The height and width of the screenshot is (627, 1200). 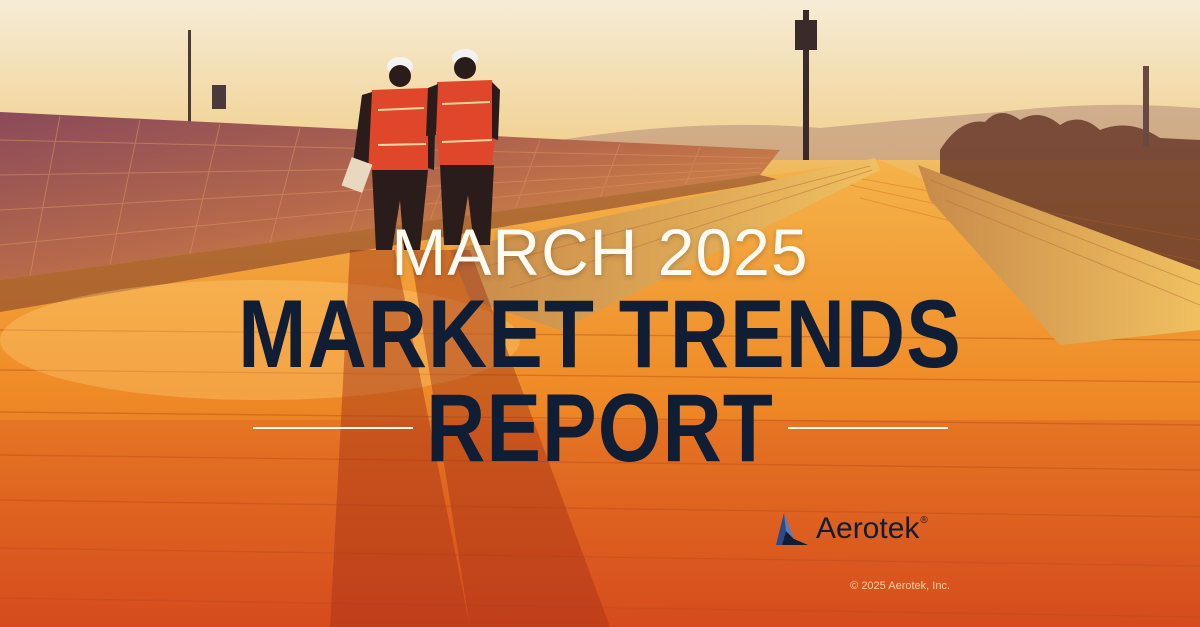 What do you see at coordinates (900, 586) in the screenshot?
I see `copyright-notice: © 2025 Aerotek, Inc.` at bounding box center [900, 586].